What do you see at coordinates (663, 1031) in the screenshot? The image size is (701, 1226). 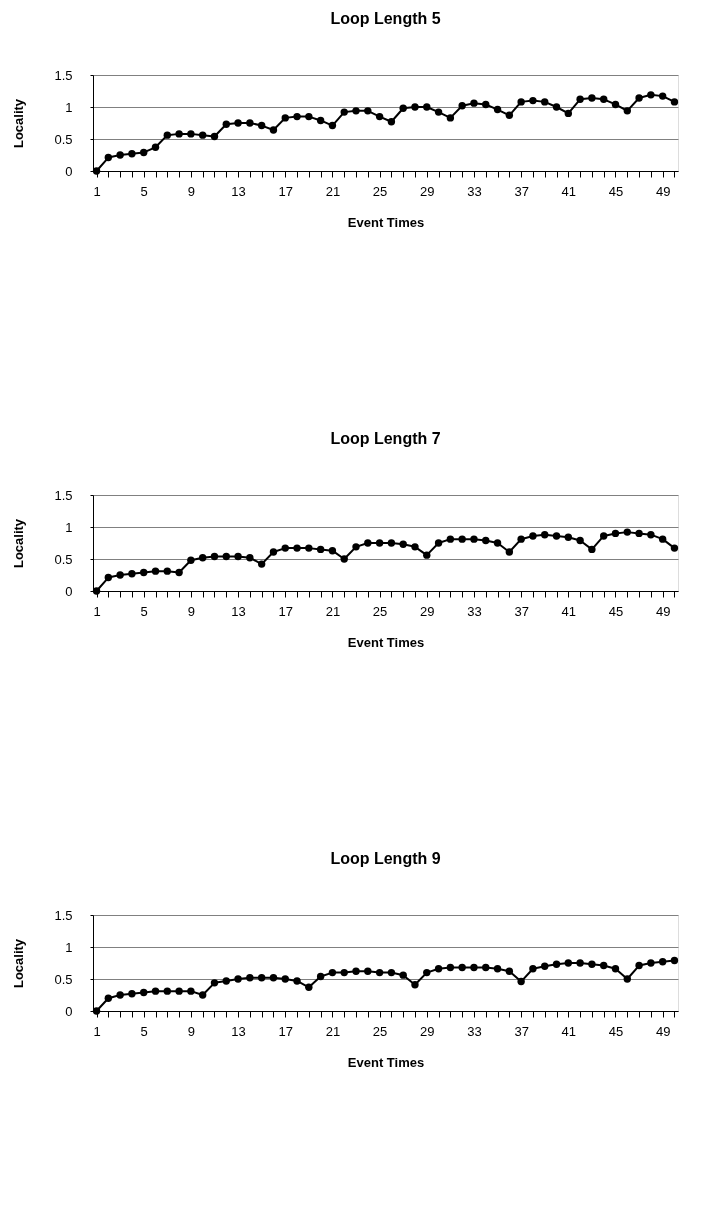 I see `x-tick-label: 49` at bounding box center [663, 1031].